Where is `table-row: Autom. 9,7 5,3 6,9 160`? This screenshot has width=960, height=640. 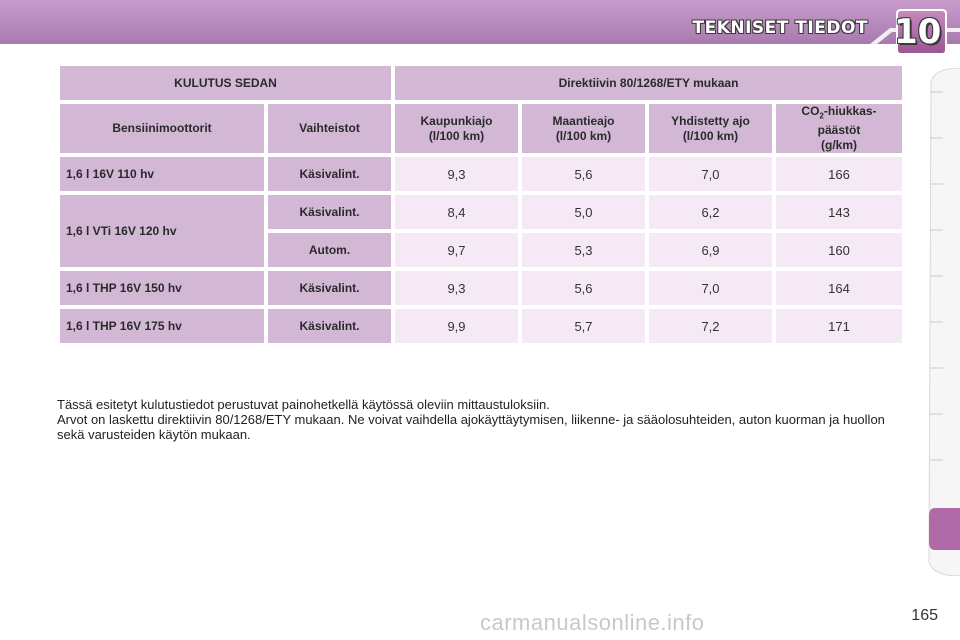
table-row: Autom. 9,7 5,3 6,9 160 is located at coordinates (481, 250).